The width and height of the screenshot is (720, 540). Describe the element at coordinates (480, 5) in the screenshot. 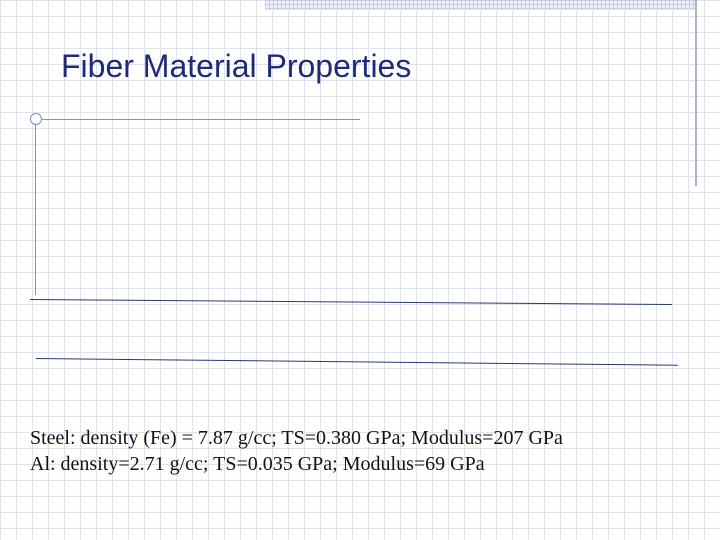

I see `header-pattern-band` at that location.